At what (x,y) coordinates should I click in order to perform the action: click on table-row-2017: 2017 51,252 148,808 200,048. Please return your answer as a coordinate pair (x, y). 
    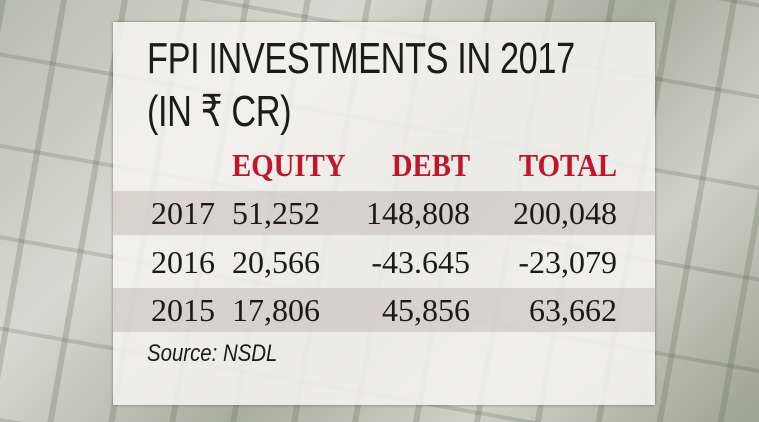
    Looking at the image, I should click on (384, 213).